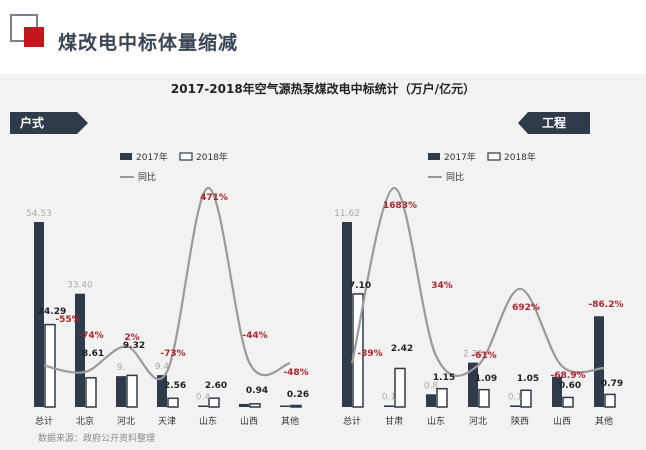 Image resolution: width=646 pixels, height=450 pixels. Describe the element at coordinates (172, 354) in the screenshot. I see `change-pct-label: -73%` at that location.